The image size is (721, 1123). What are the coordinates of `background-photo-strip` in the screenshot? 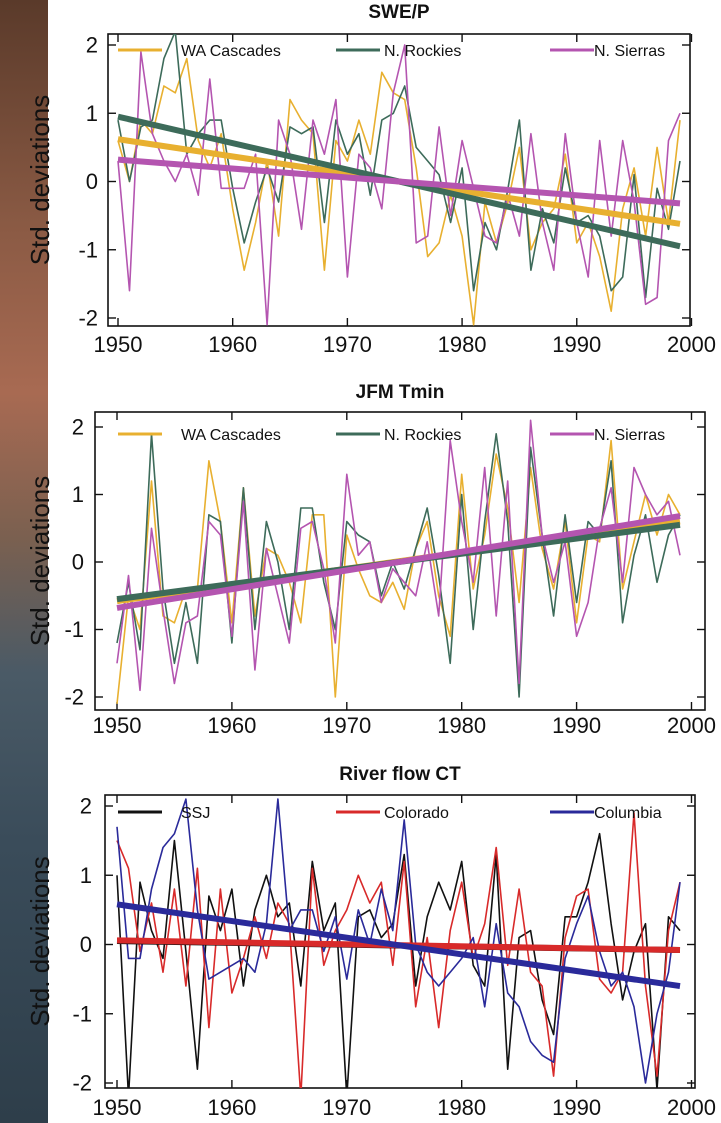 It's located at (24, 561).